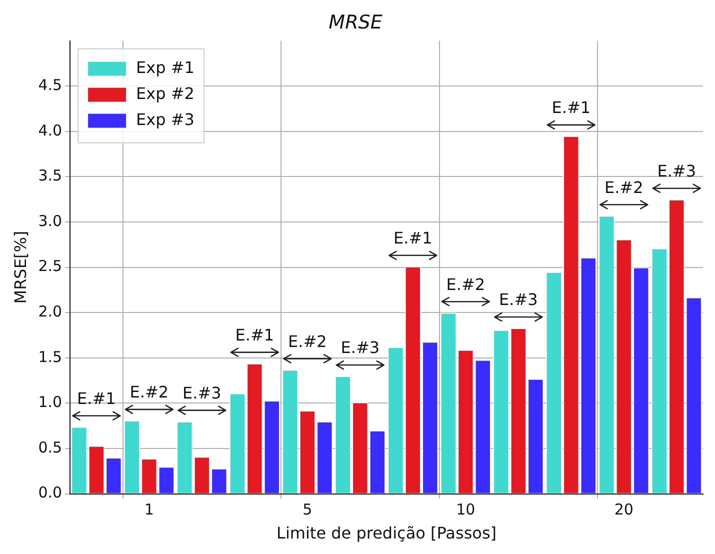 This screenshot has height=554, width=715. I want to click on y-tick-label: 1.5, so click(50, 357).